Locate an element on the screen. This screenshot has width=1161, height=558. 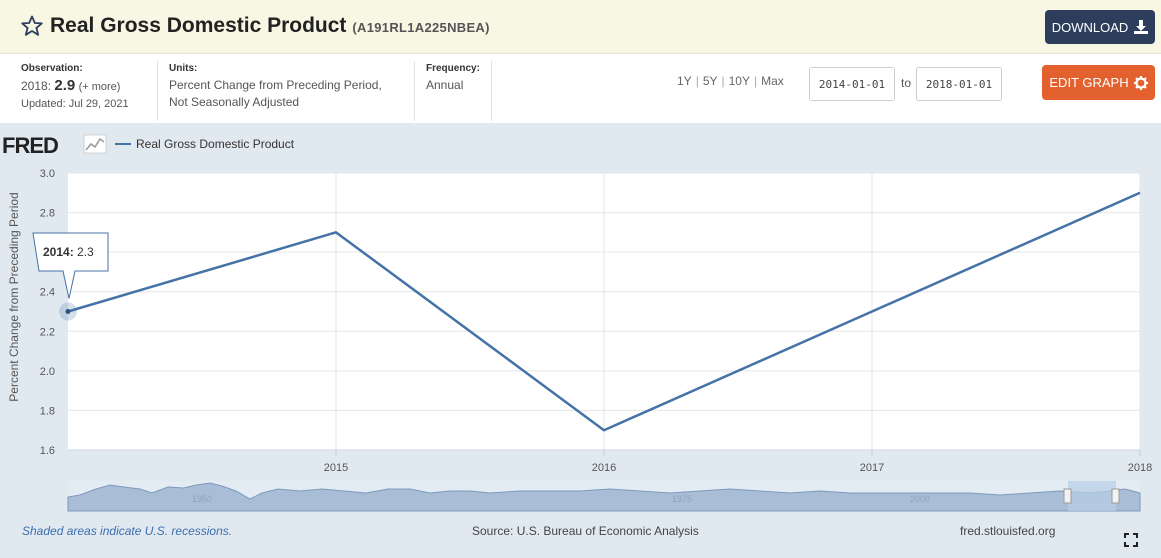
star-outline-icon is located at coordinates (32, 26).